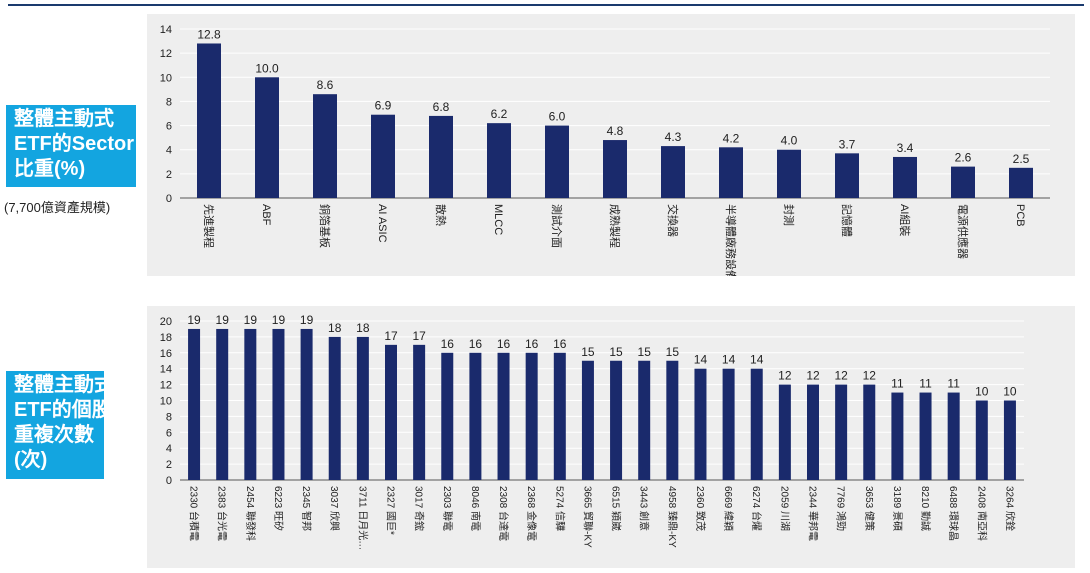 The height and width of the screenshot is (573, 1090). Describe the element at coordinates (169, 127) in the screenshot. I see `chart1-ytick-label: 6` at that location.